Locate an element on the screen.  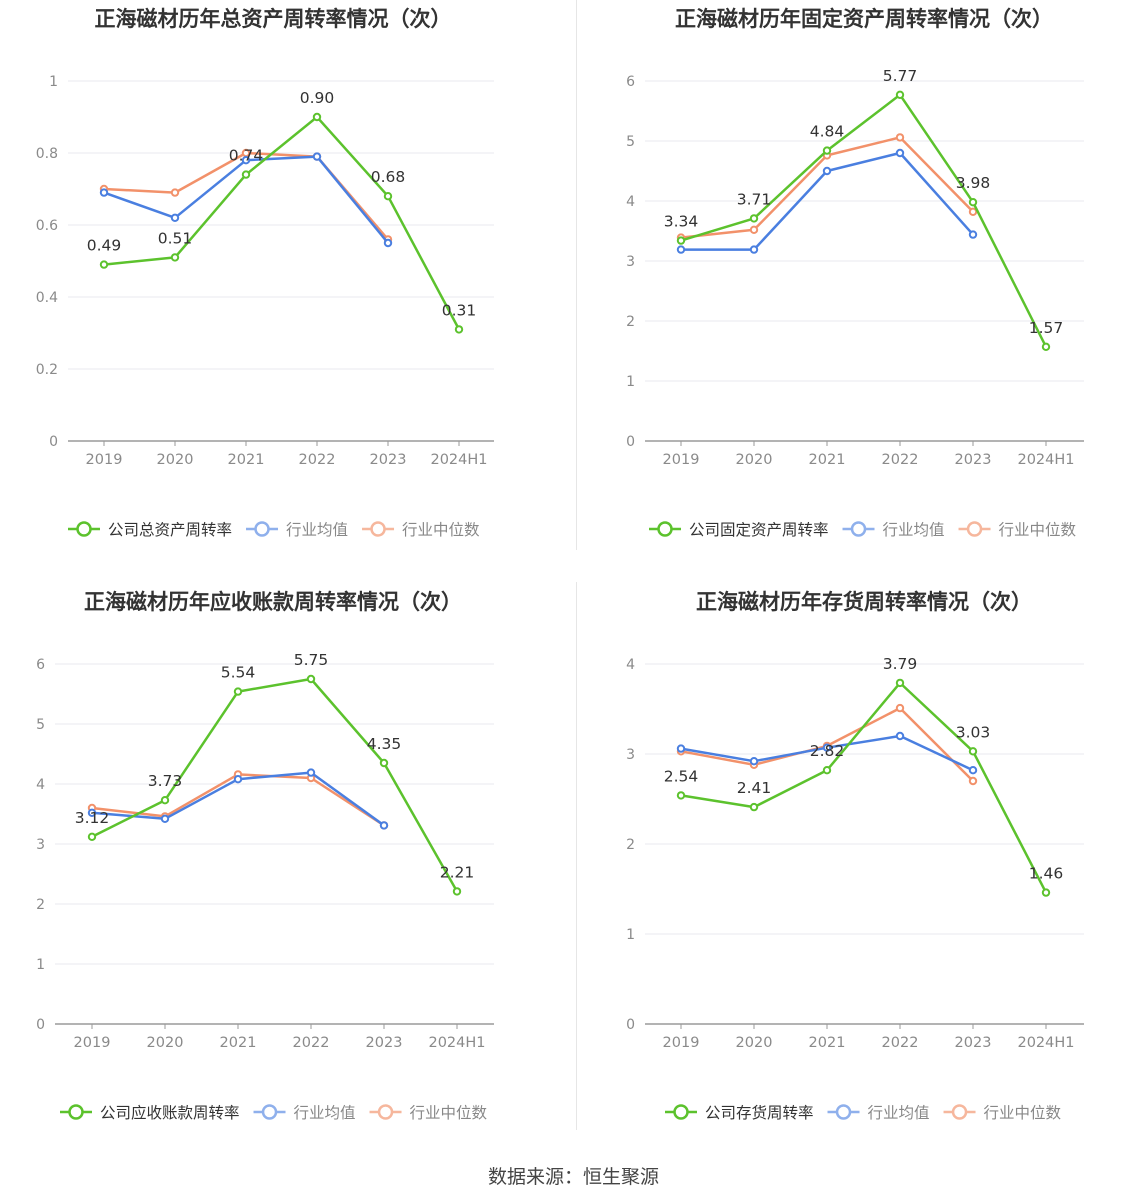
data-label: 0.51 is located at coordinates (175, 238).